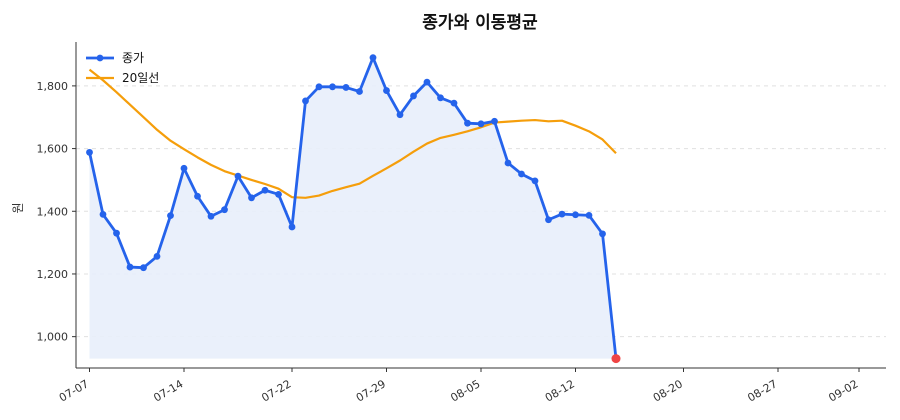 This screenshot has height=420, width=900. I want to click on legend: 종가 20일선, so click(122, 68).